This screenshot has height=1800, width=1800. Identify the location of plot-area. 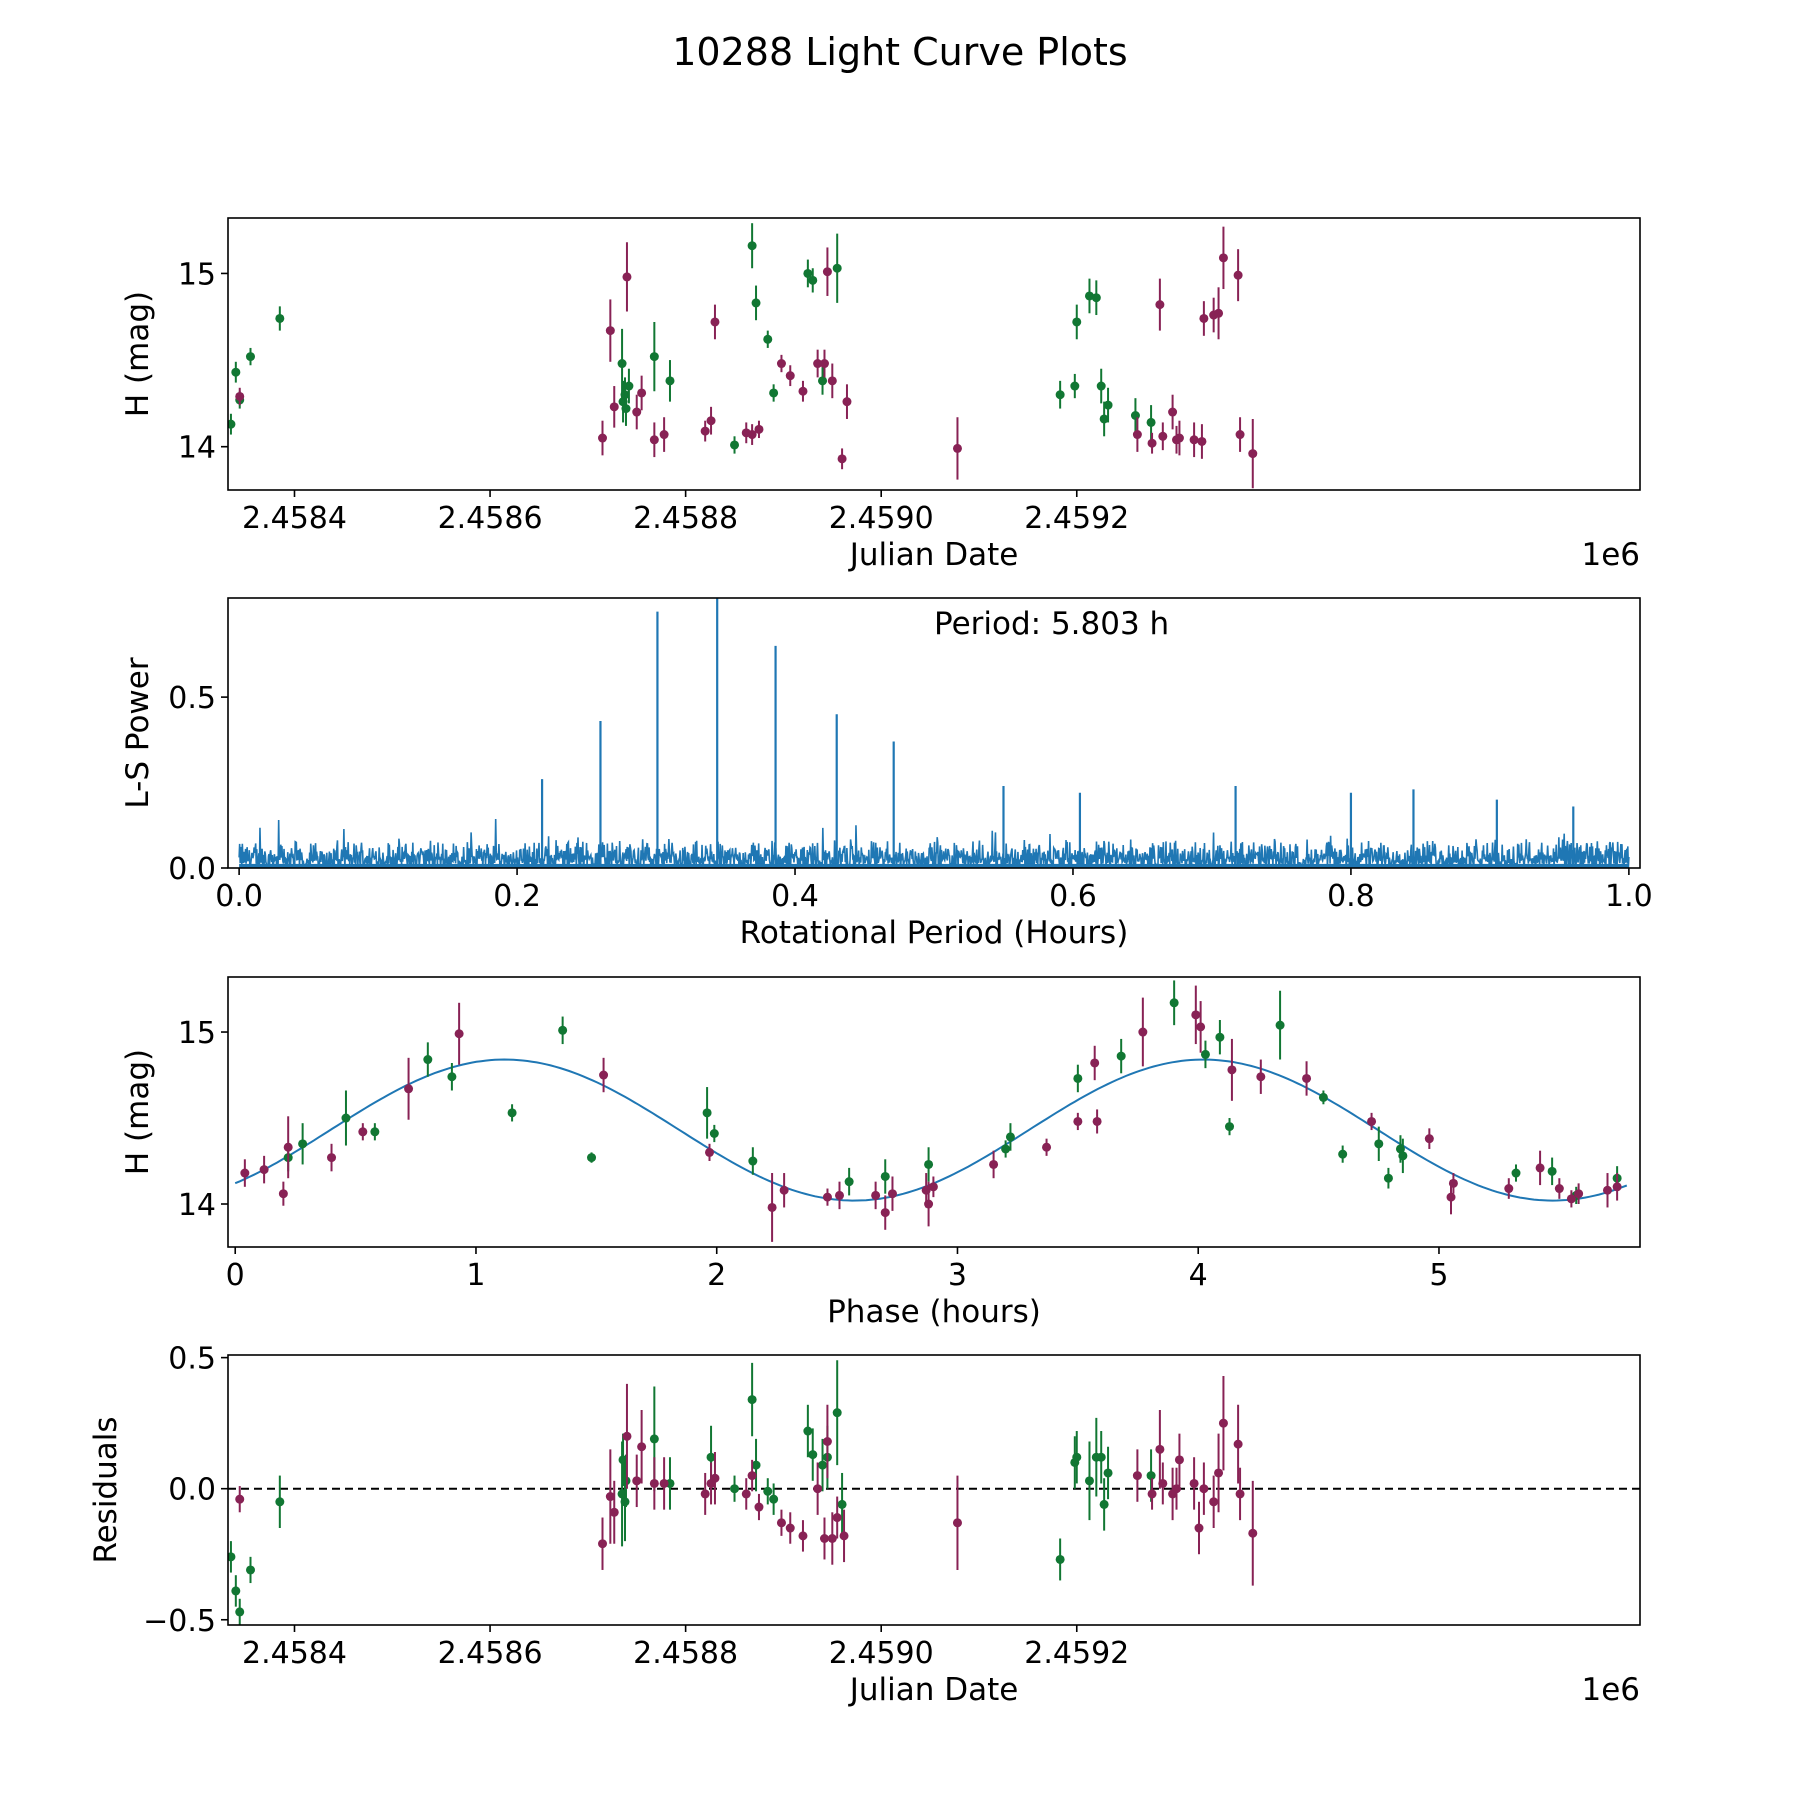
(931, 1111).